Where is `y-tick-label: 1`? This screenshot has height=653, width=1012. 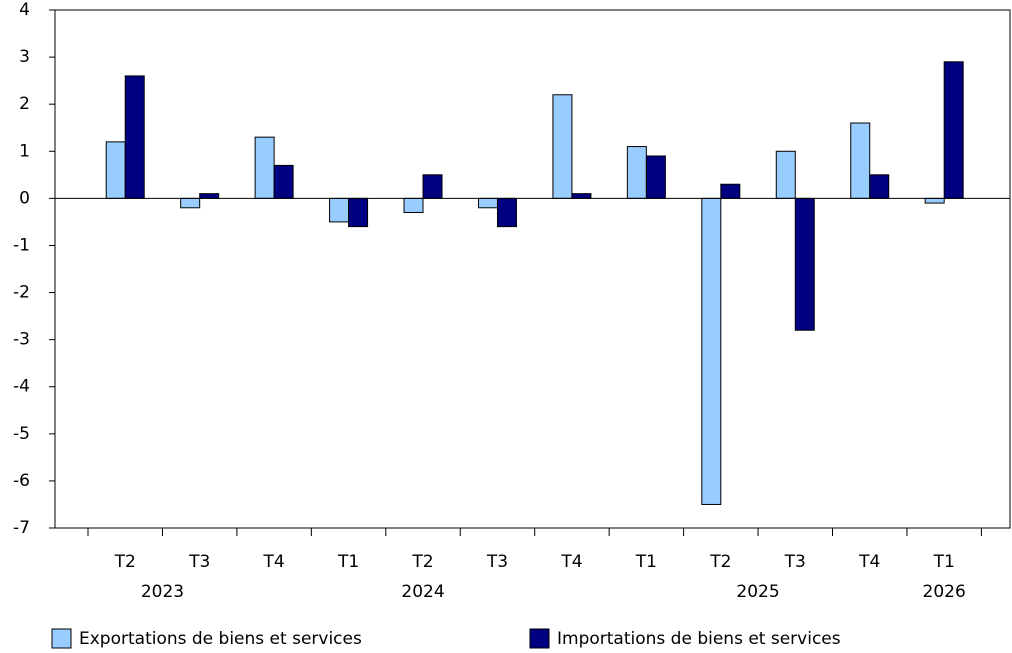
y-tick-label: 1 is located at coordinates (24, 151).